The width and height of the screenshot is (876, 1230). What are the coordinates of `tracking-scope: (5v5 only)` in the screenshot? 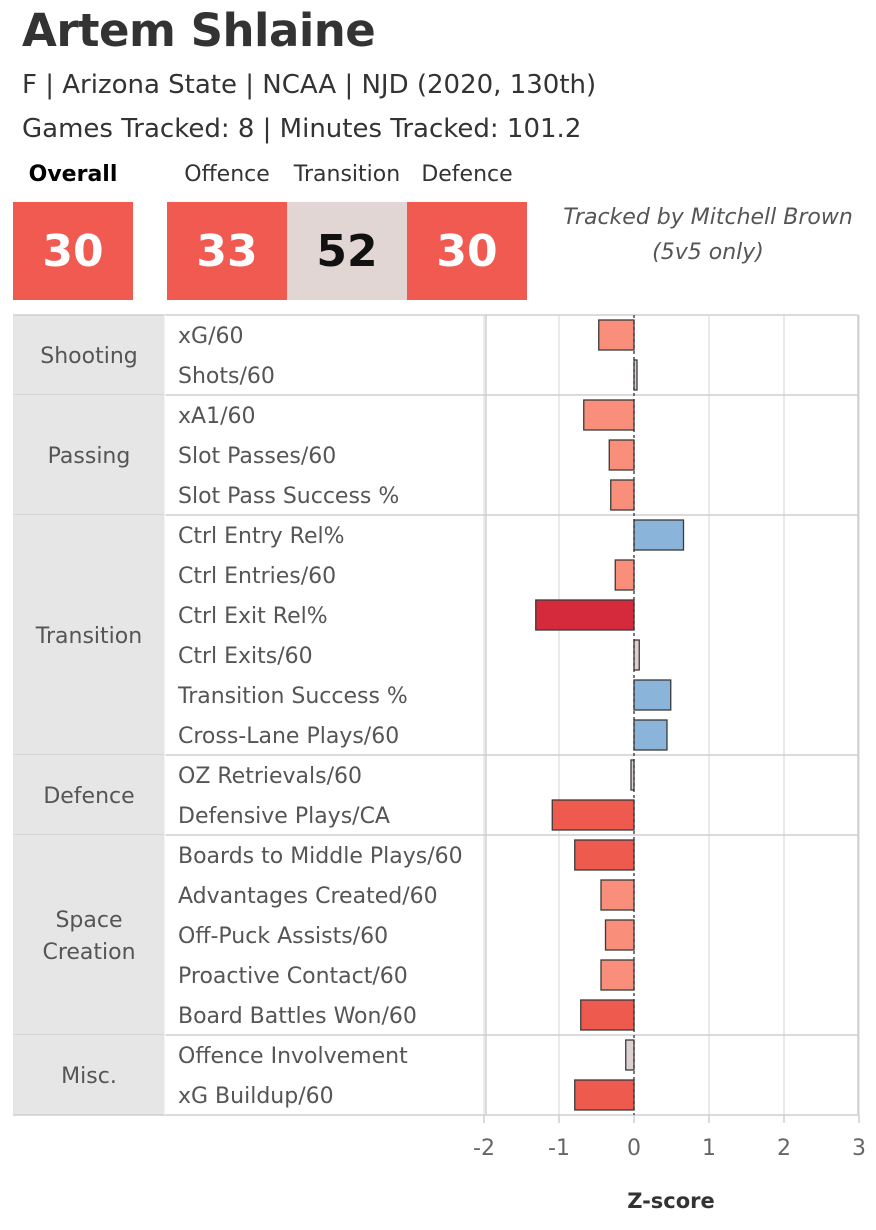 It's located at (708, 252).